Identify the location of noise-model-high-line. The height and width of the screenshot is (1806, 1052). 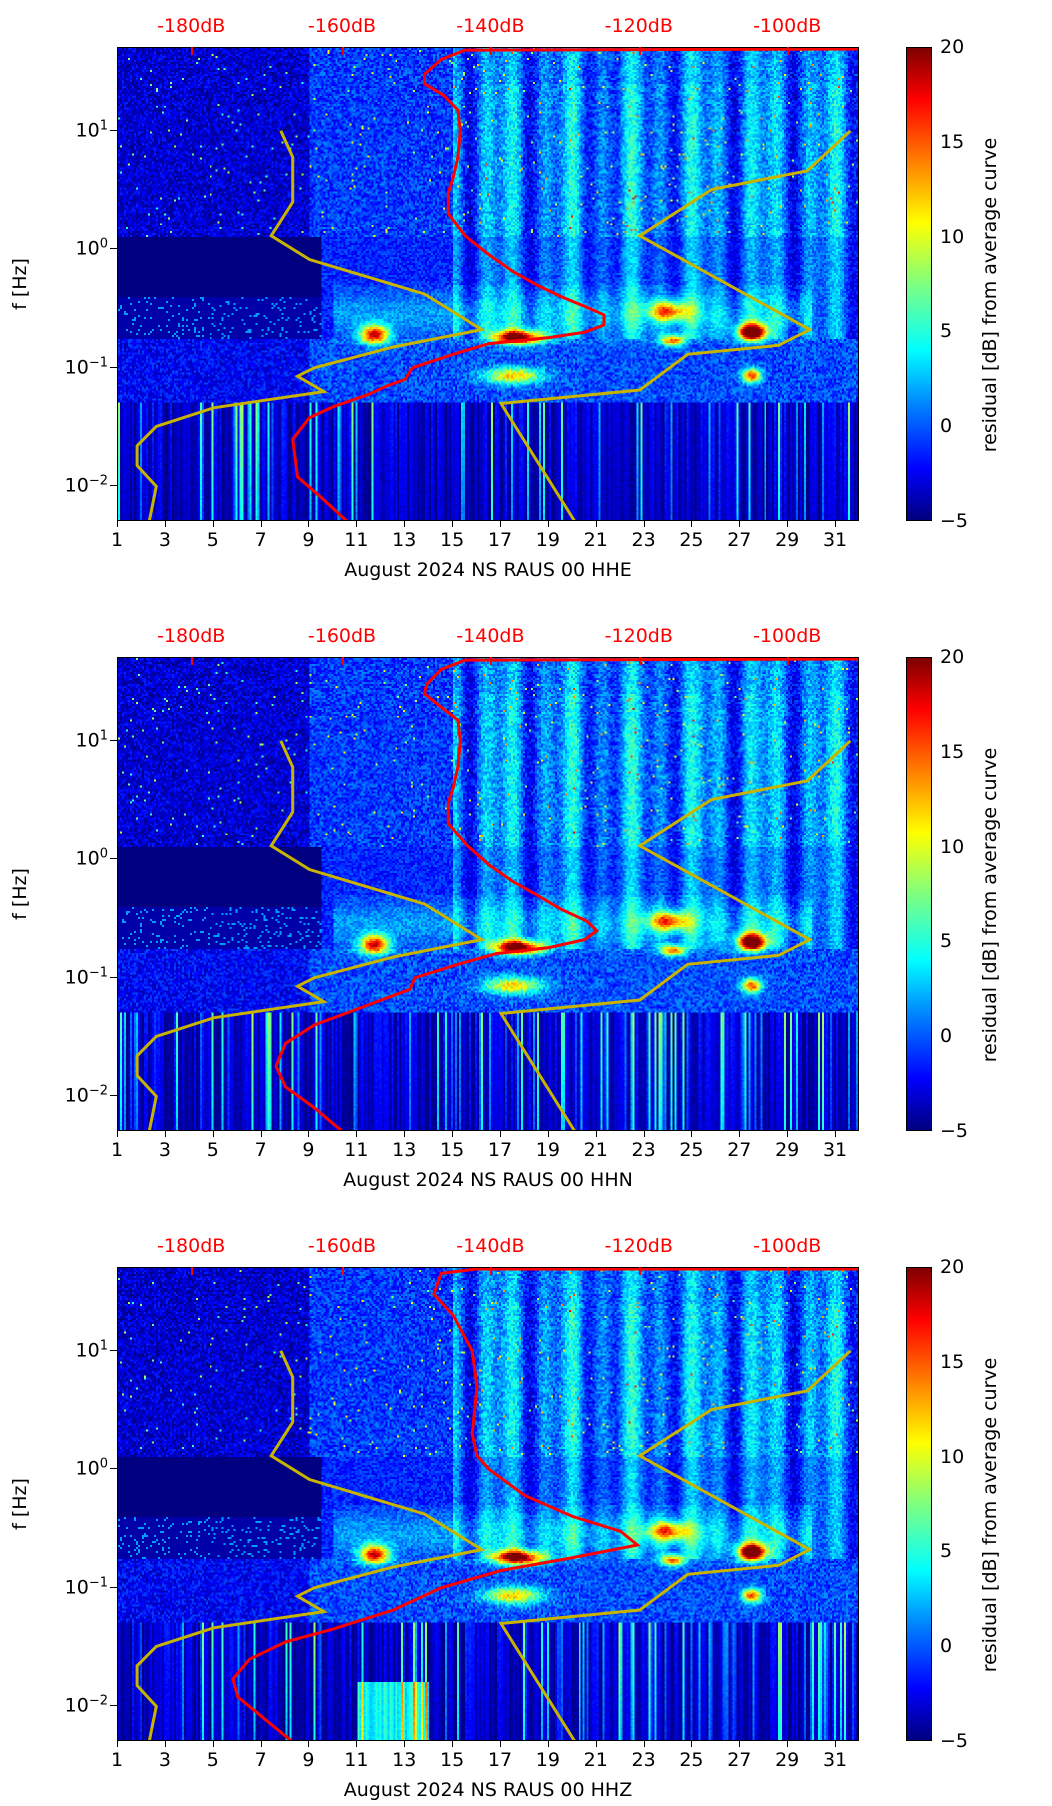
(675, 934).